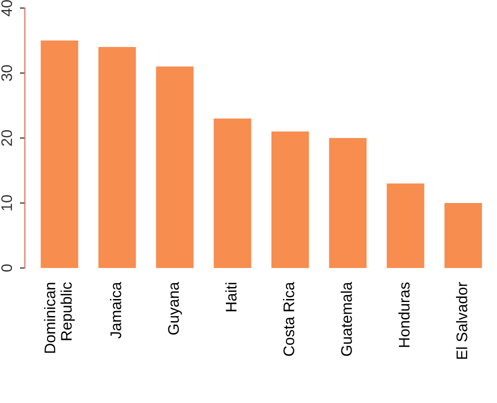 The height and width of the screenshot is (403, 497). Describe the element at coordinates (462, 320) in the screenshot. I see `x-tick-label: El Salvador` at that location.